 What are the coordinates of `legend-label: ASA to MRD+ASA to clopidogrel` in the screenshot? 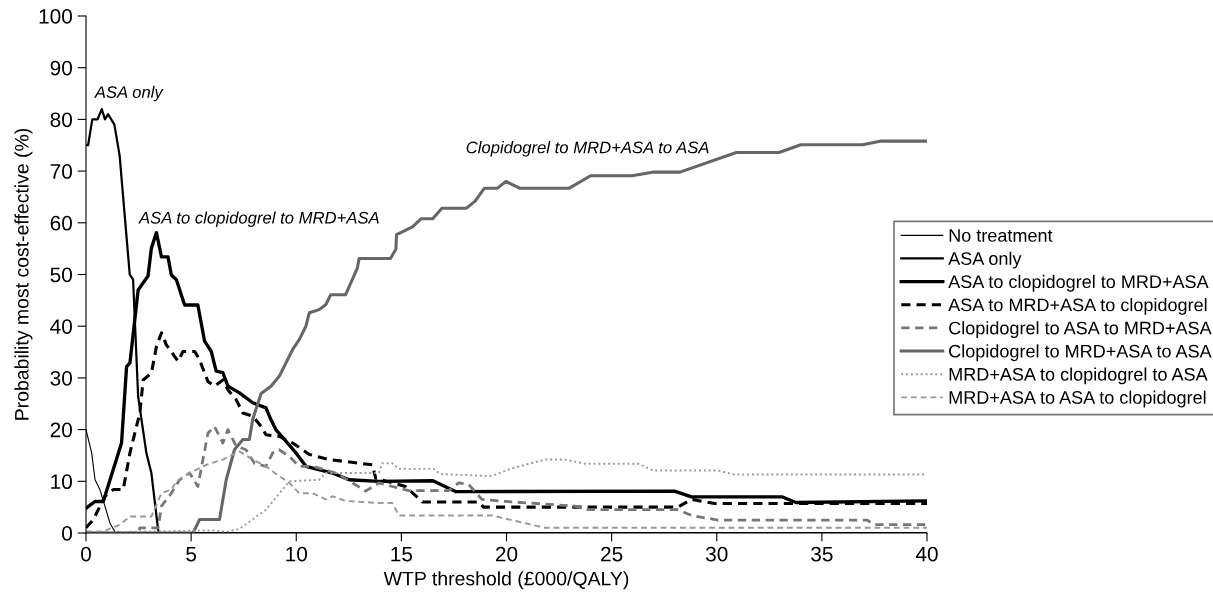 It's located at (1077, 306).